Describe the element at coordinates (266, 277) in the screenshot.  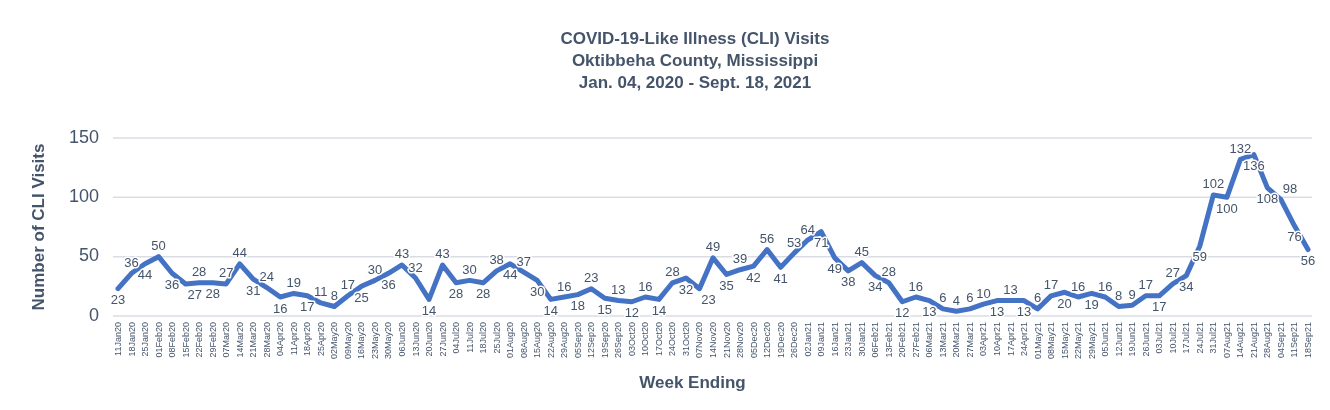
I see `data-label: 24` at that location.